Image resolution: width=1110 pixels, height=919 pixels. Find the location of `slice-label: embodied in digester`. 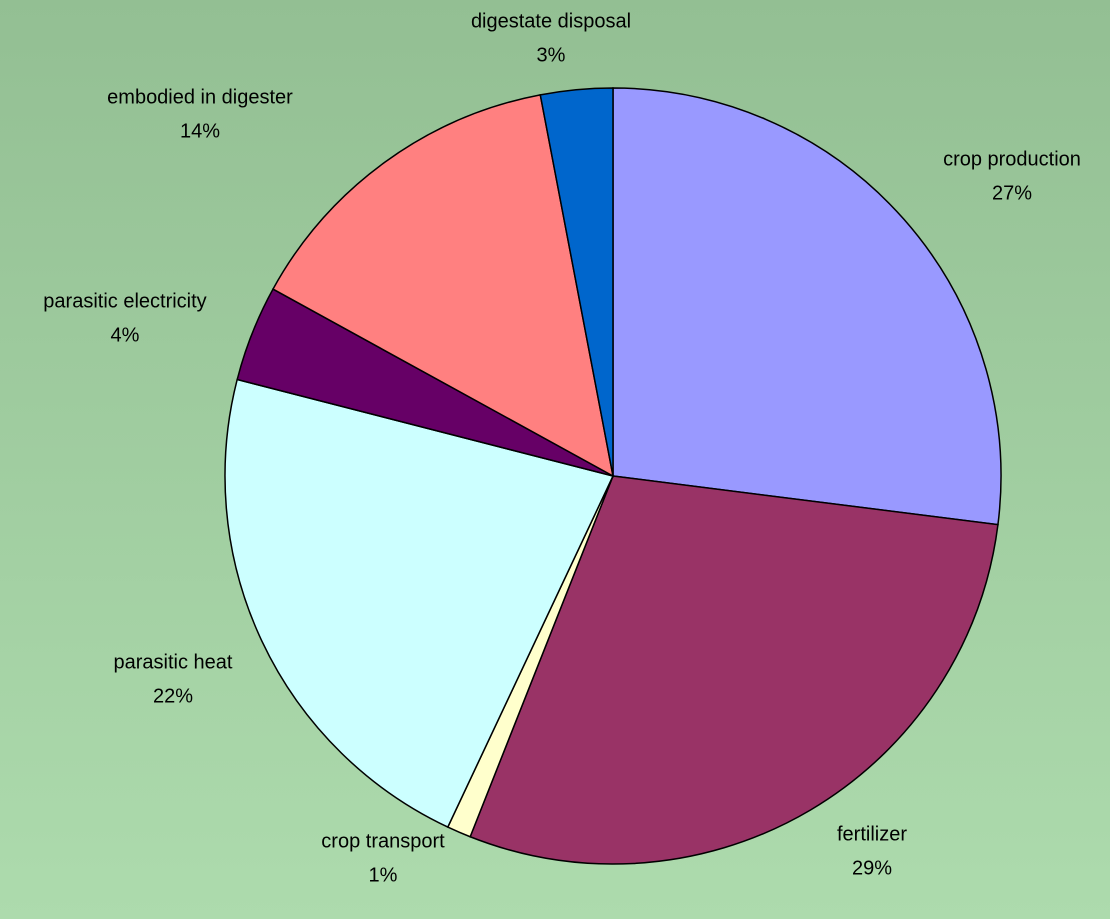

slice-label: embodied in digester is located at coordinates (200, 97).